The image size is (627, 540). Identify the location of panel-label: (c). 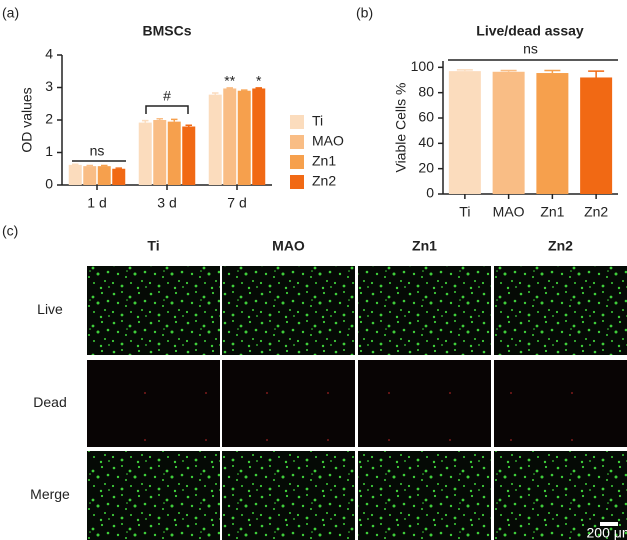
(10, 231).